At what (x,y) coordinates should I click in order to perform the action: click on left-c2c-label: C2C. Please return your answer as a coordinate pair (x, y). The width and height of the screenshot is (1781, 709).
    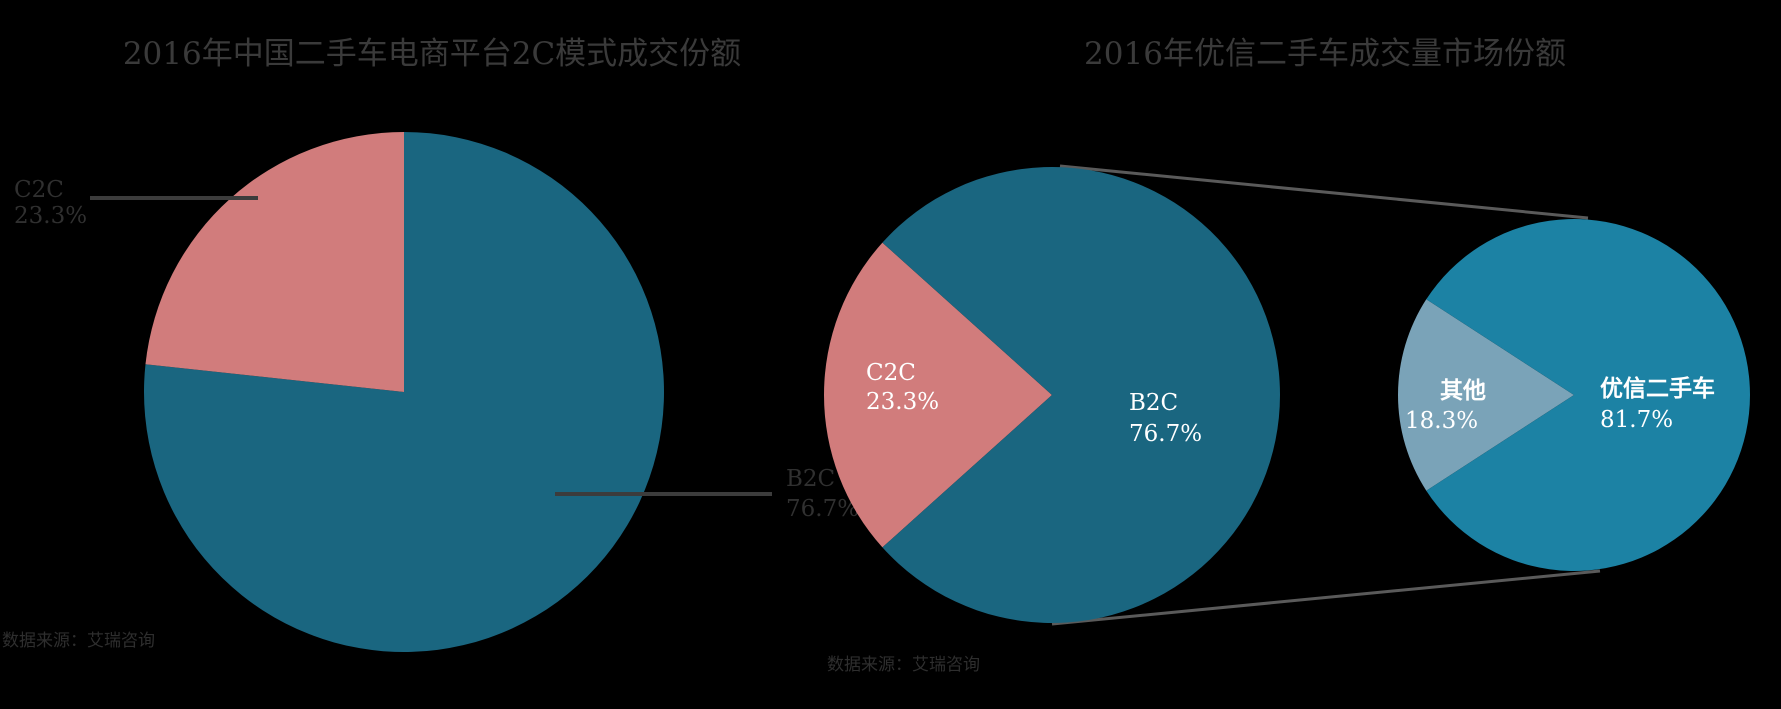
    Looking at the image, I should click on (39, 190).